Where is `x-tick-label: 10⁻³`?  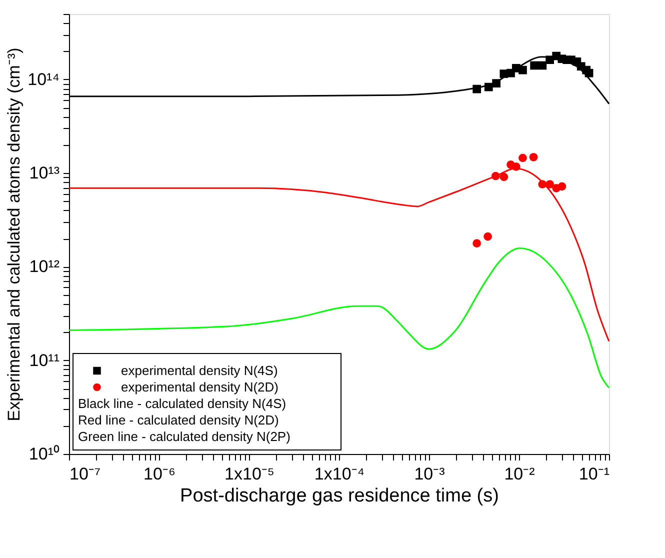
x-tick-label: 10⁻³ is located at coordinates (430, 474).